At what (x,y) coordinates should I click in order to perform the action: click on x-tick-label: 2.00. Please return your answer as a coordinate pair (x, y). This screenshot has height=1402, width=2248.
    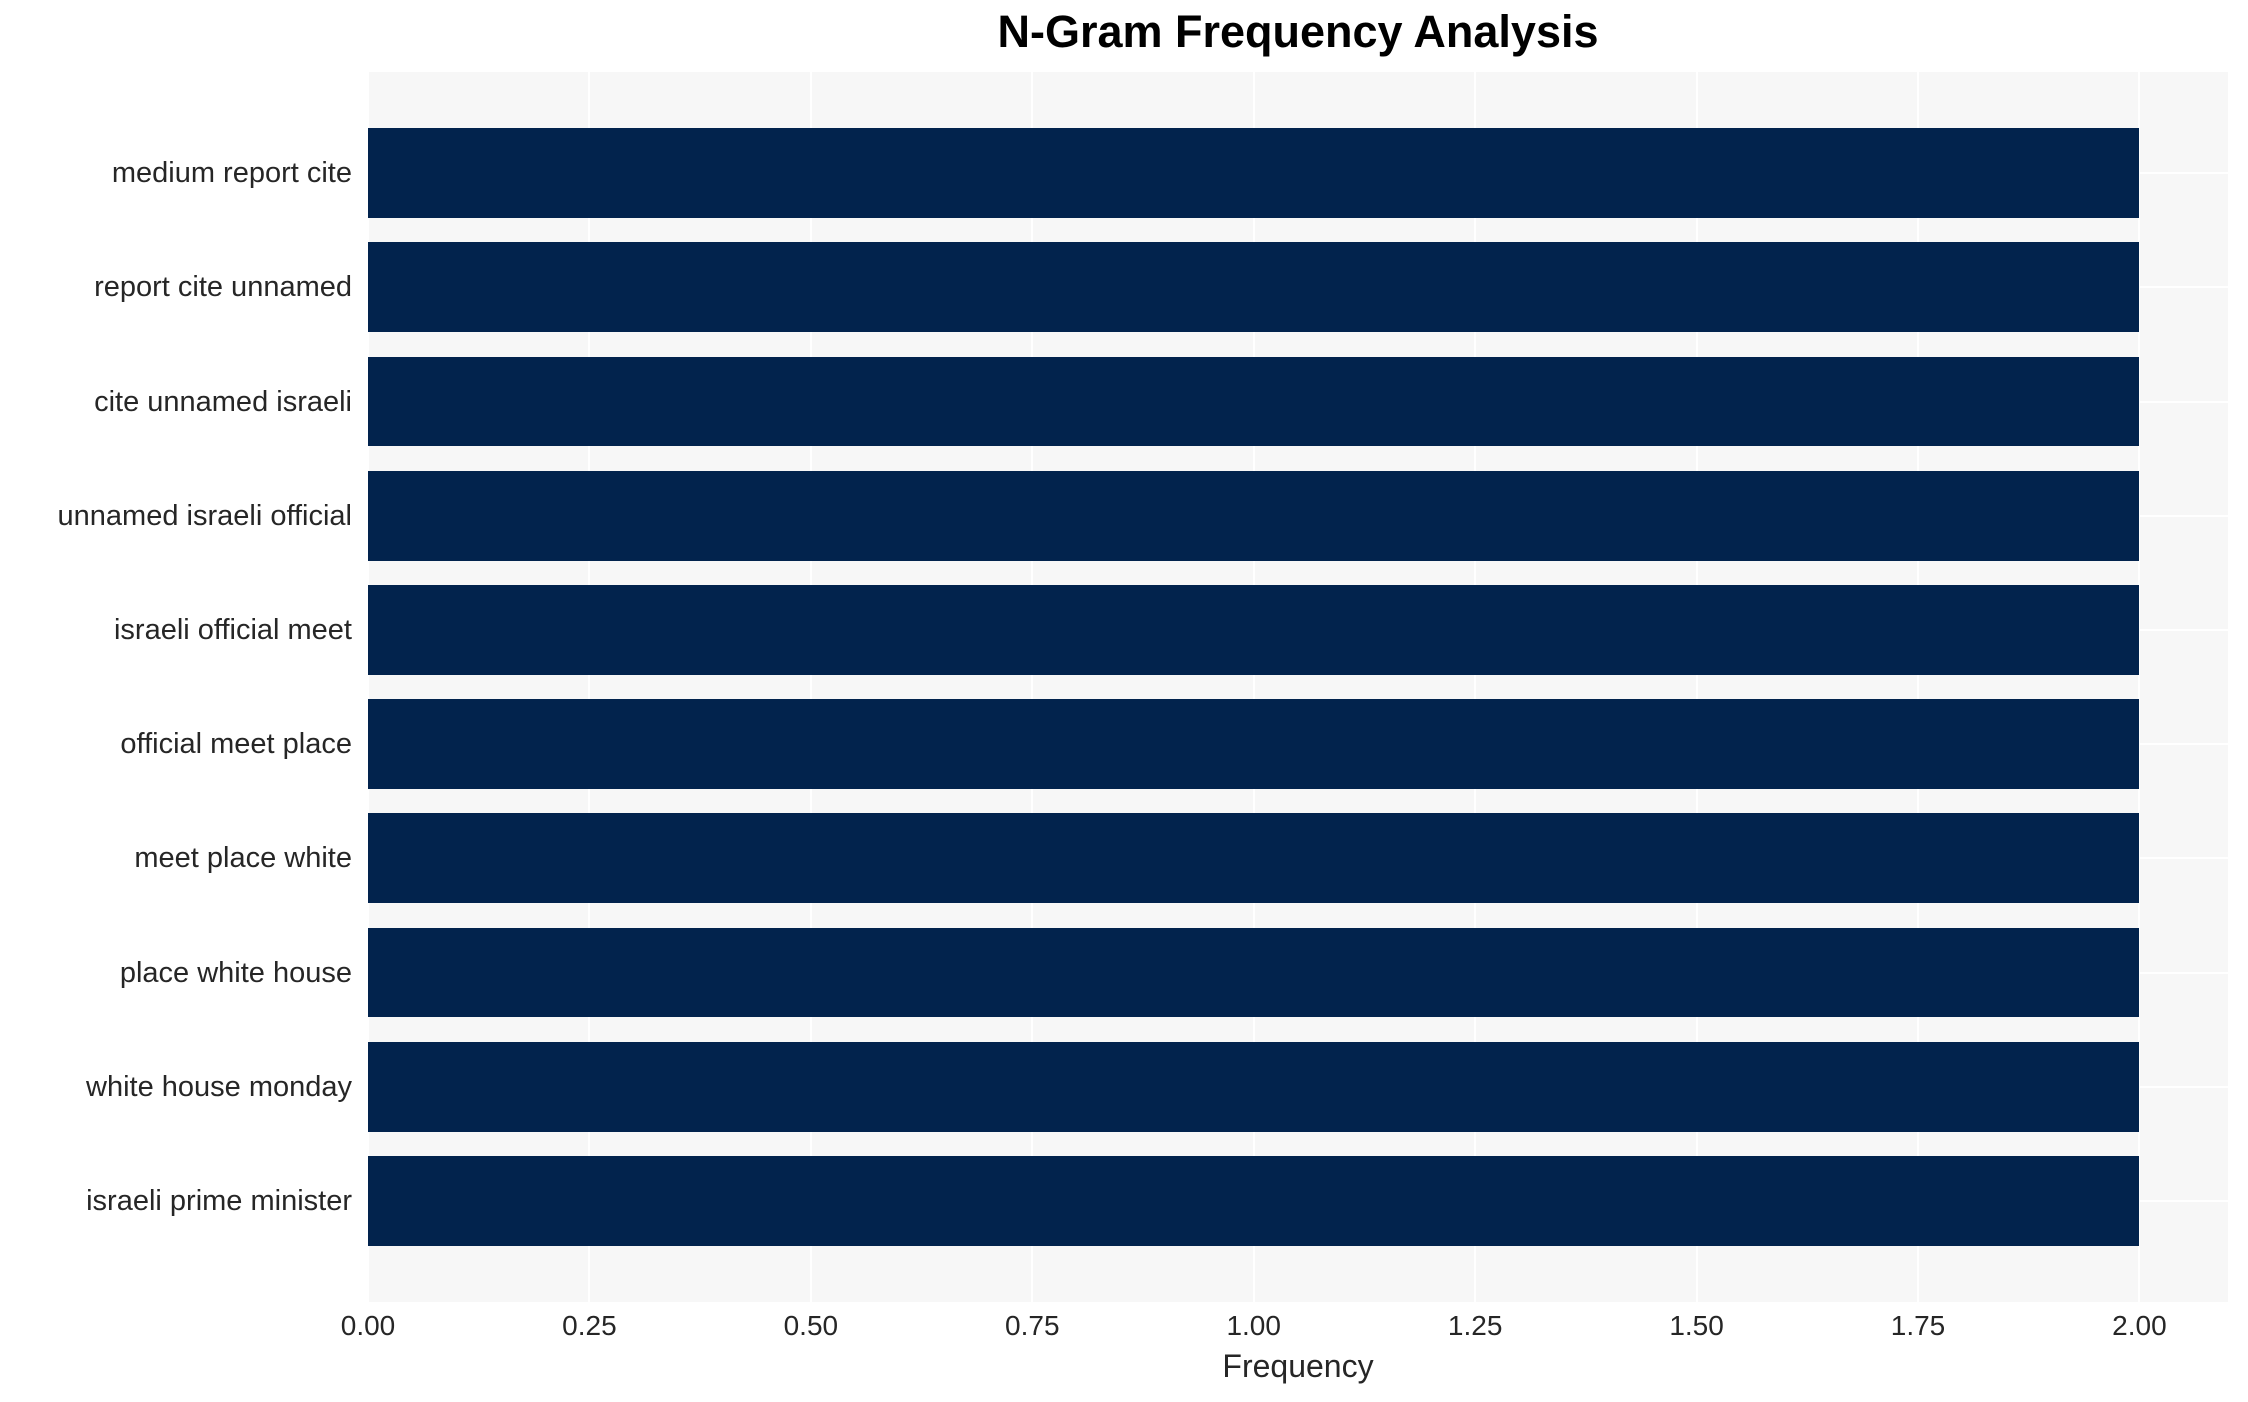
    Looking at the image, I should click on (2139, 1325).